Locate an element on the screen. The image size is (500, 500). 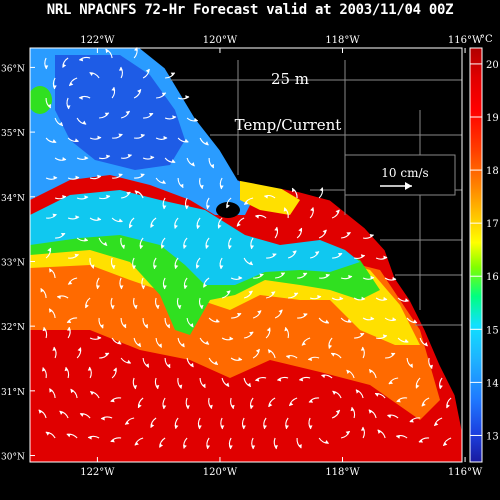
lon-label-top: 120°W is located at coordinates (220, 40).